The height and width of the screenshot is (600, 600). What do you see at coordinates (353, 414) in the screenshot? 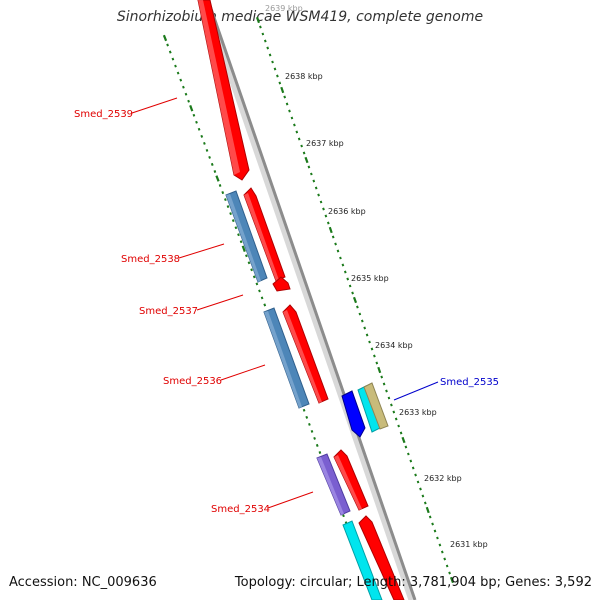
I see `gene-smed2535-feature` at bounding box center [353, 414].